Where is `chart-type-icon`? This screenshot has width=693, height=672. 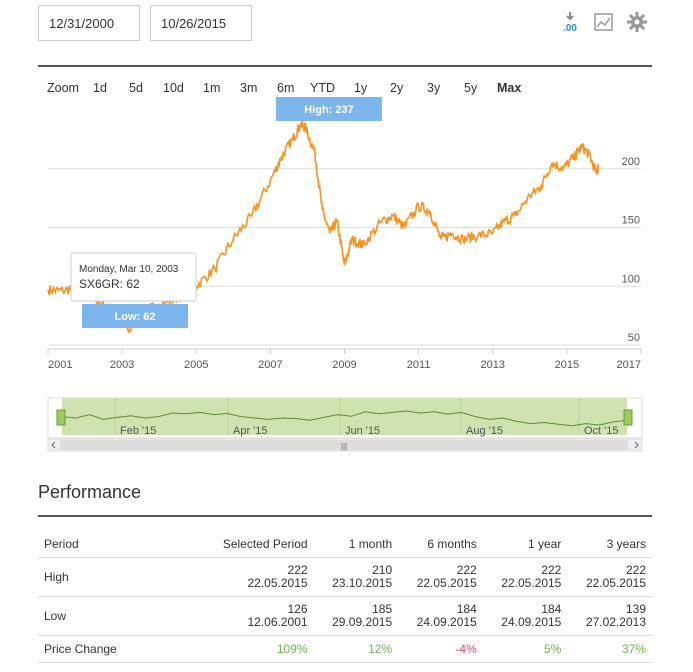
chart-type-icon is located at coordinates (604, 22).